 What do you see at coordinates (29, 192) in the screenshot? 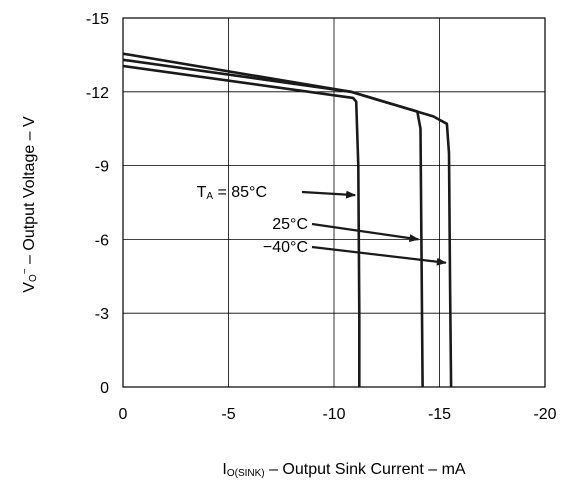
I see `y-axis-title-rest: – Output Voltage – V` at bounding box center [29, 192].